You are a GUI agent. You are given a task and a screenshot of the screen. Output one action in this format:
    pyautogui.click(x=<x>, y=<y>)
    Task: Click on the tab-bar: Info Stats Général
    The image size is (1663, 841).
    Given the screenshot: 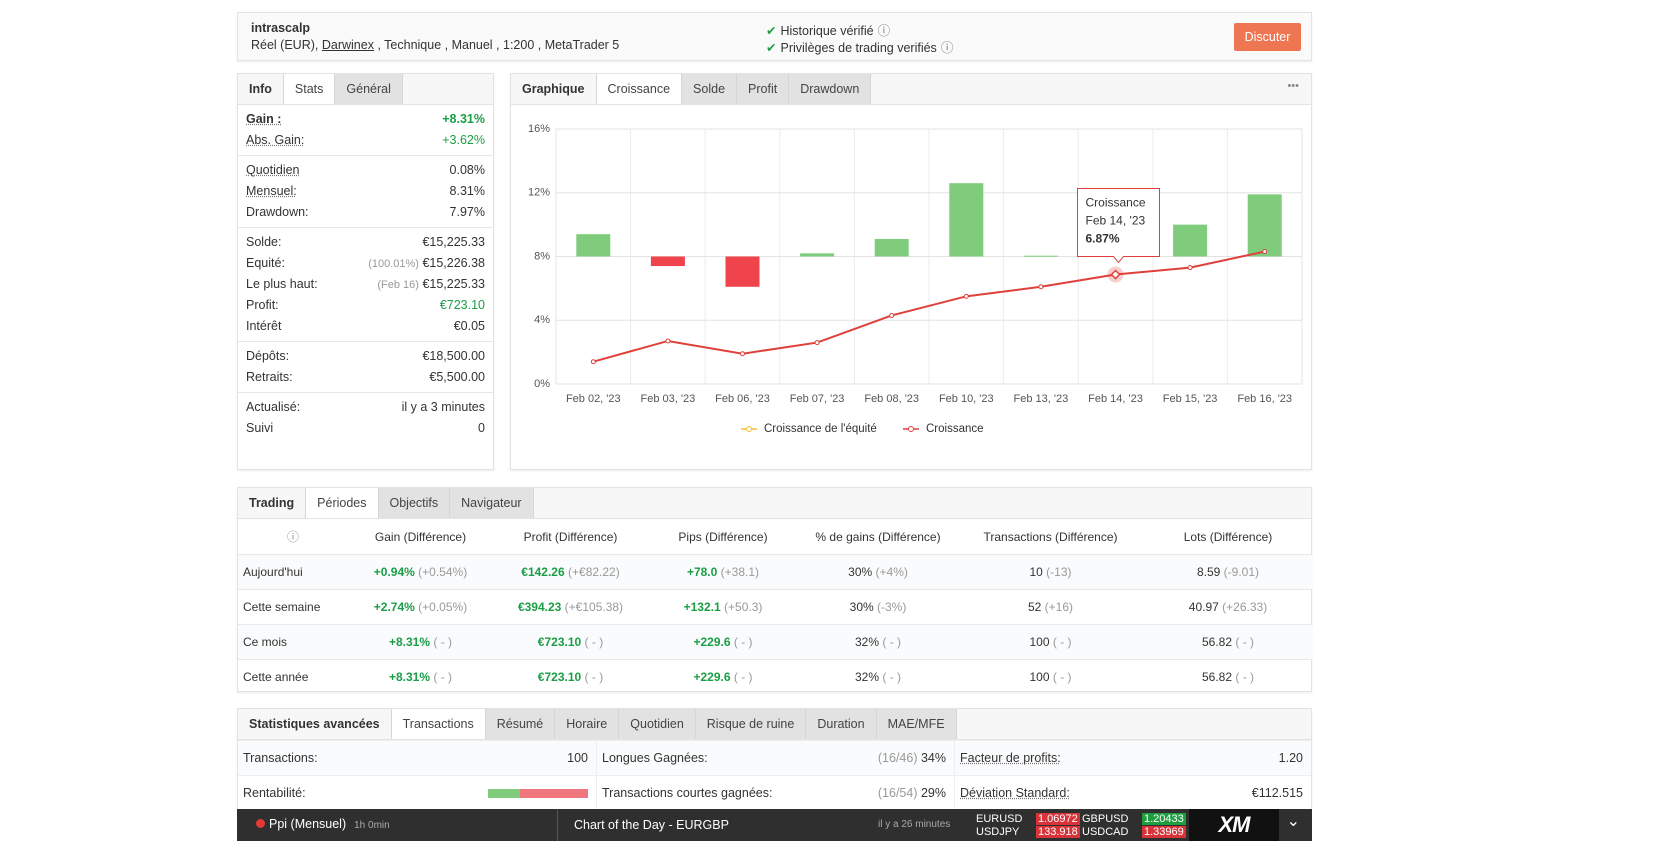 What is the action you would take?
    pyautogui.click(x=365, y=89)
    